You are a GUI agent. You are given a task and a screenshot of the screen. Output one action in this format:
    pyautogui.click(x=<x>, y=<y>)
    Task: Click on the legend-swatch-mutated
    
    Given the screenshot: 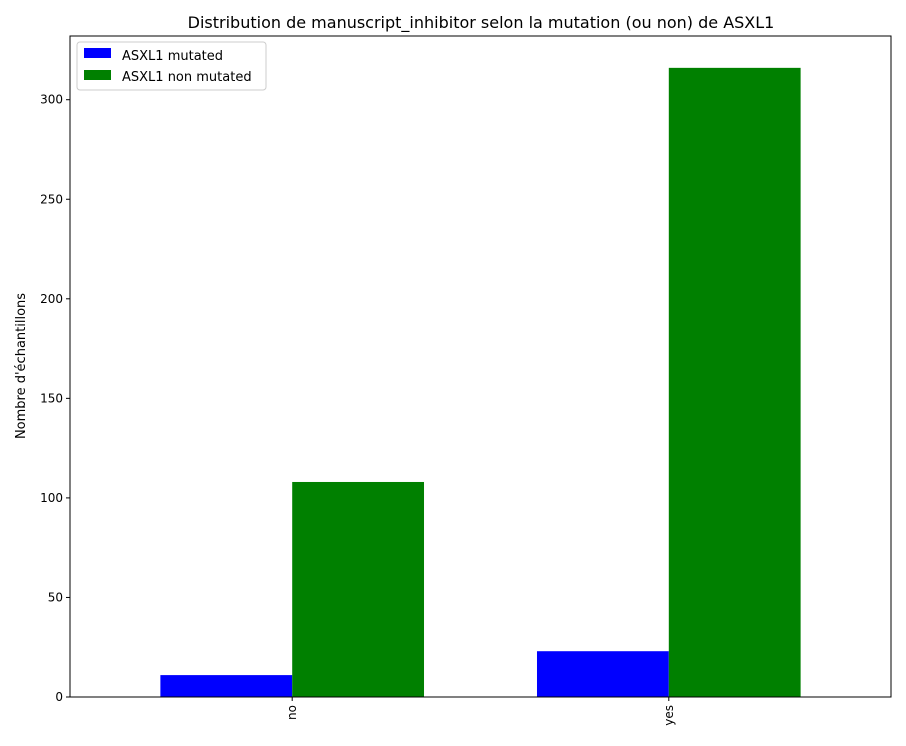 What is the action you would take?
    pyautogui.click(x=97, y=53)
    